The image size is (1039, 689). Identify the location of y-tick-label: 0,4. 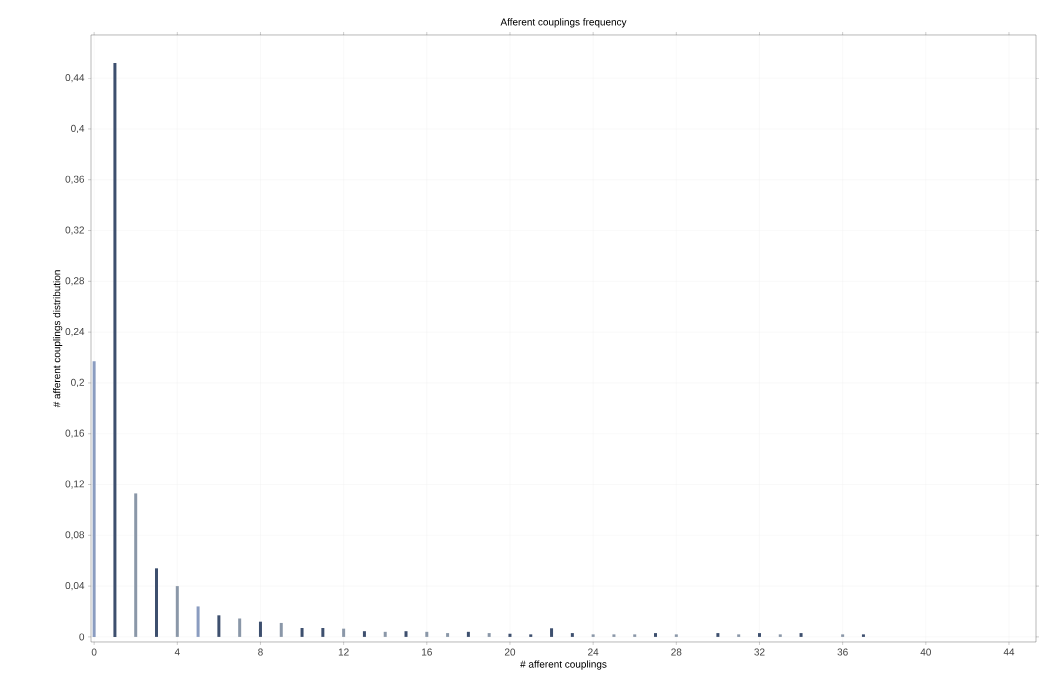
(78, 129).